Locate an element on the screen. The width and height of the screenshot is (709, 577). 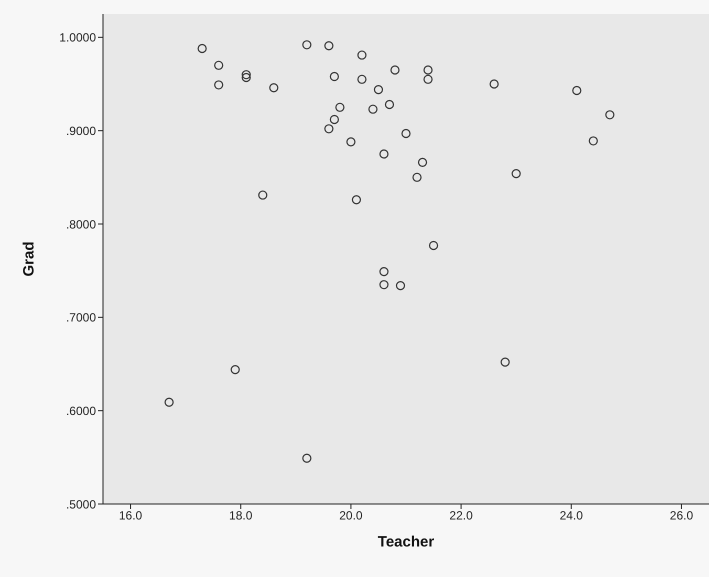
x-tick-label: 20.0 is located at coordinates (351, 515).